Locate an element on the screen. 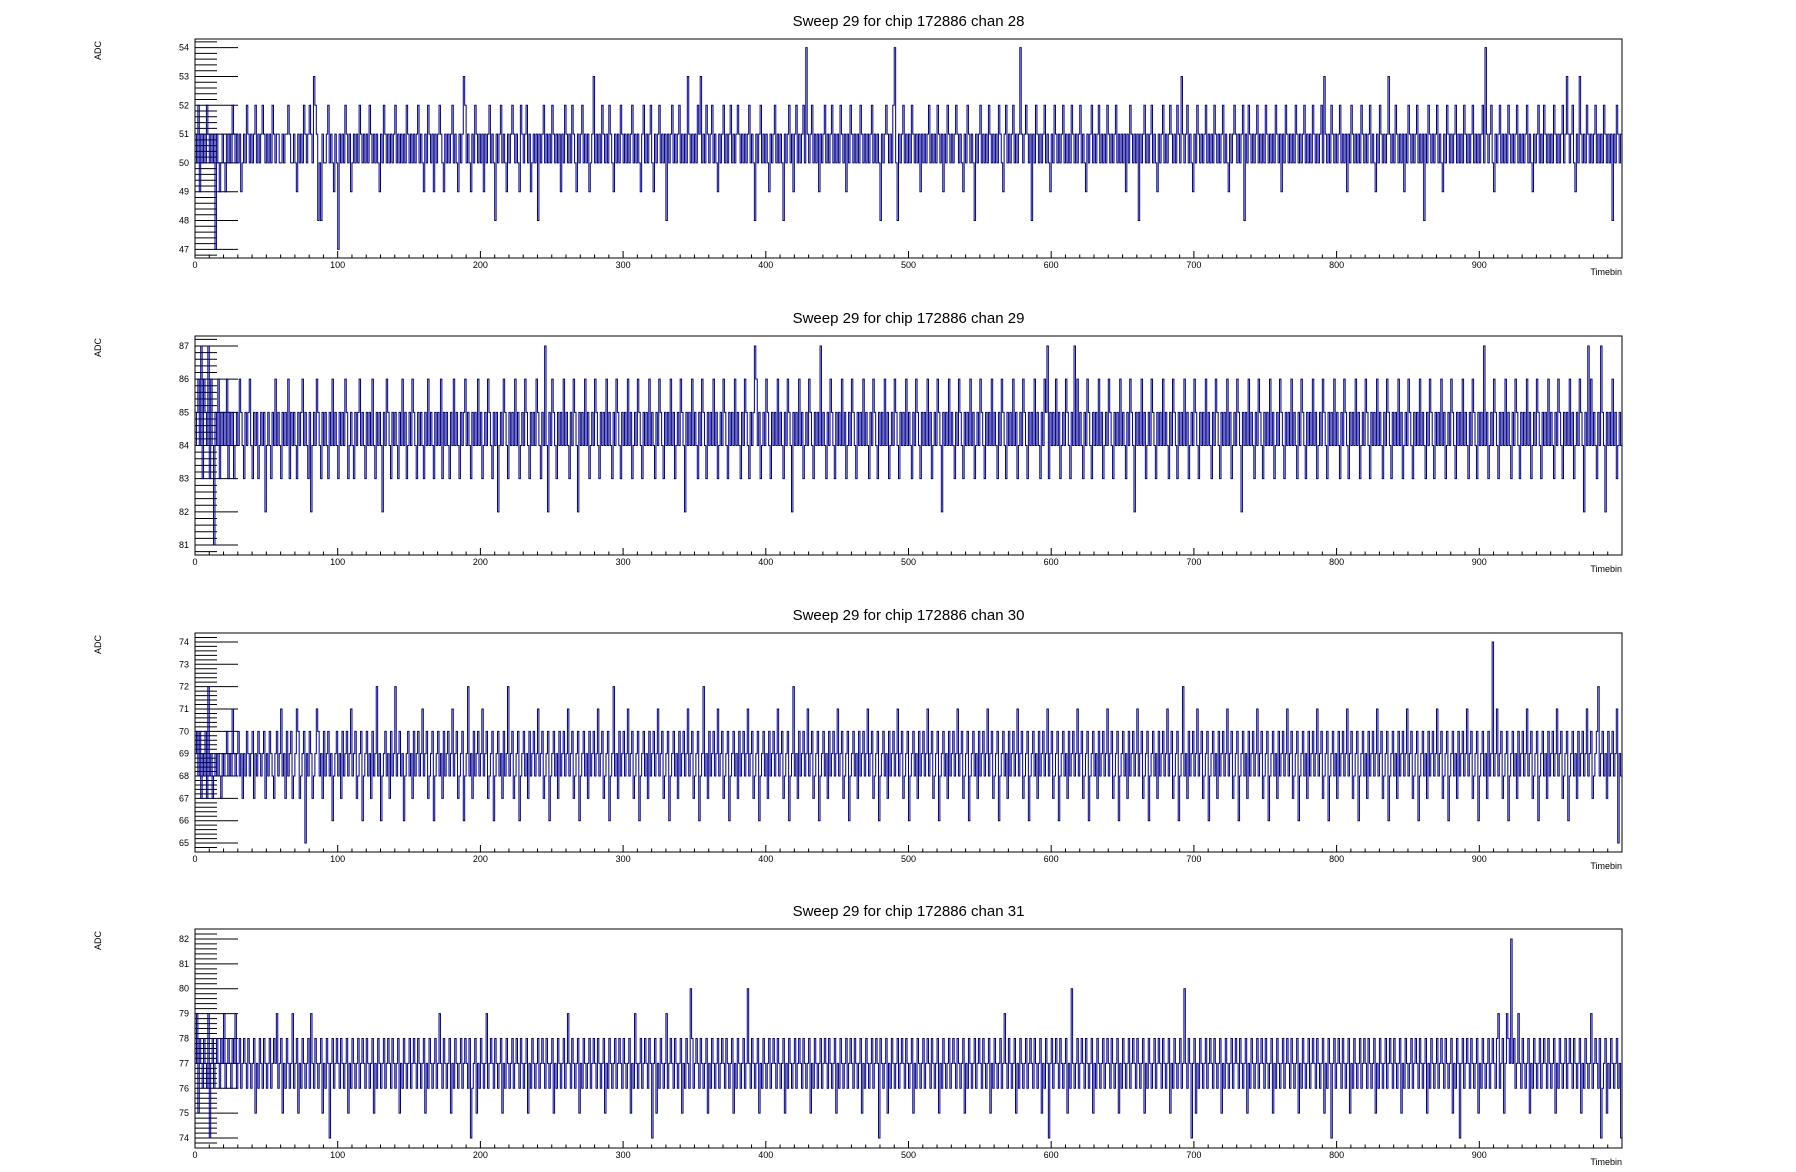 This screenshot has width=1796, height=1172. y-tick-label: 53 is located at coordinates (184, 76).